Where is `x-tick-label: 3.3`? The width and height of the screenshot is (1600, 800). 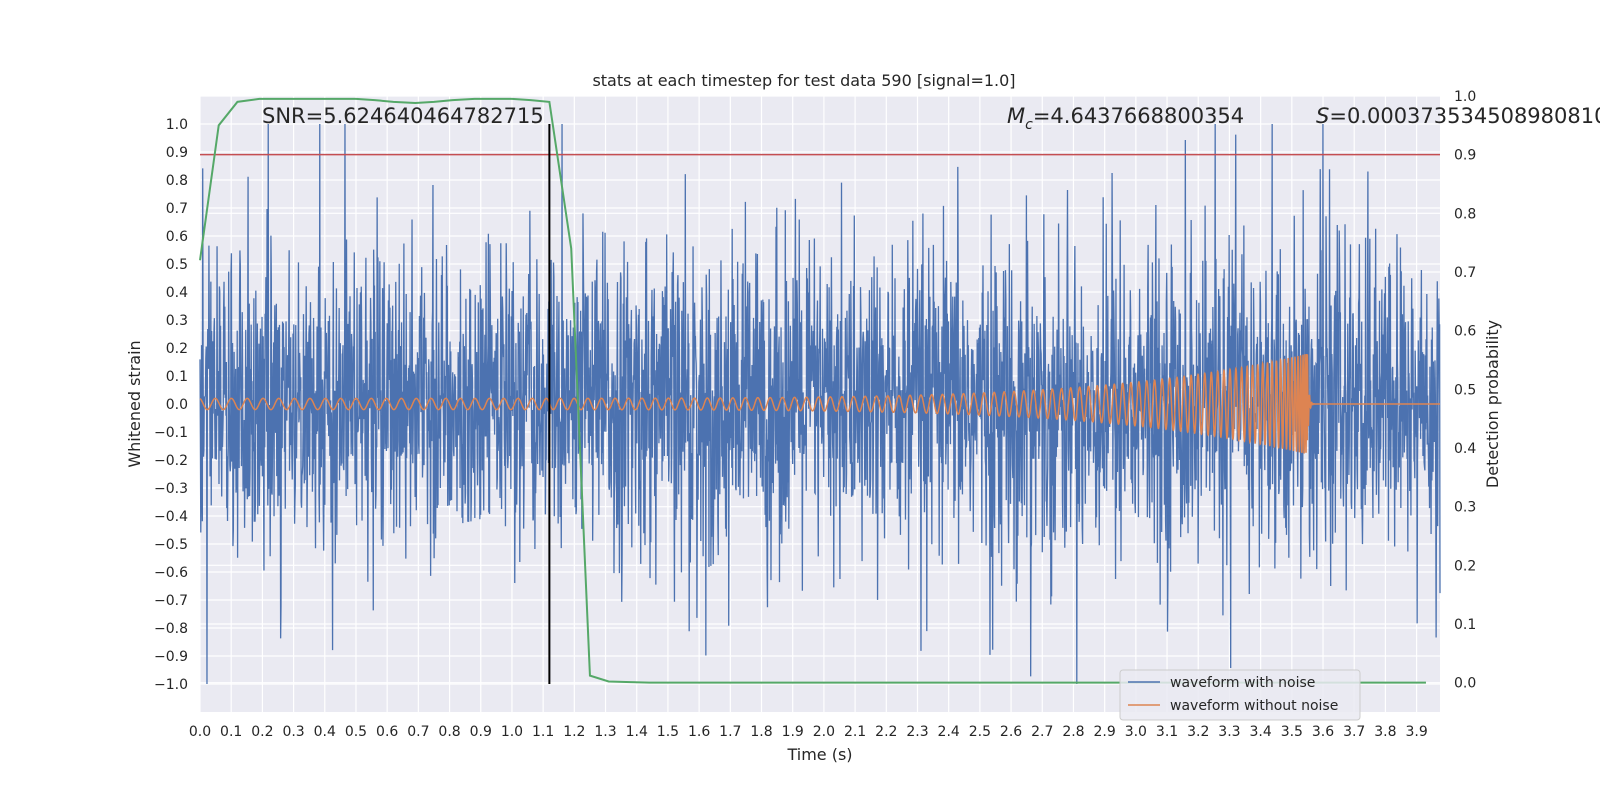 x-tick-label: 3.3 is located at coordinates (1229, 732).